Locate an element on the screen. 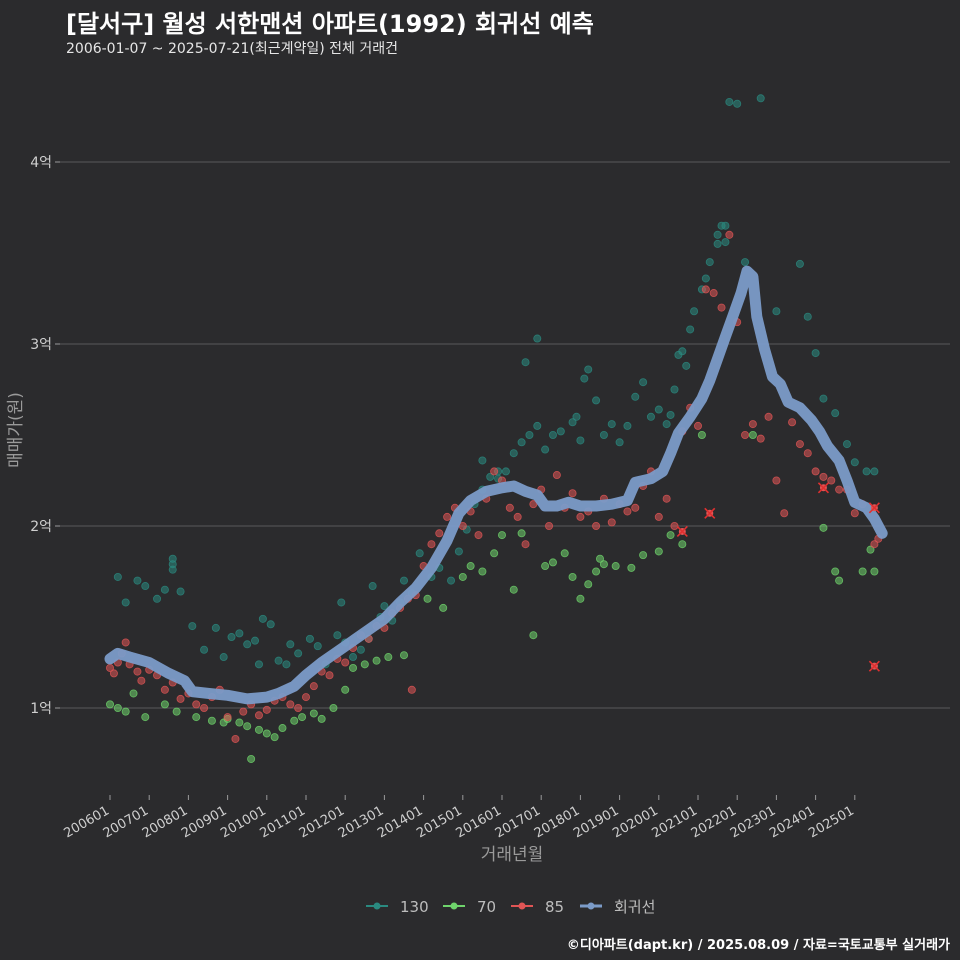 The height and width of the screenshot is (960, 960). legend-item-70: 70 is located at coordinates (469, 907).